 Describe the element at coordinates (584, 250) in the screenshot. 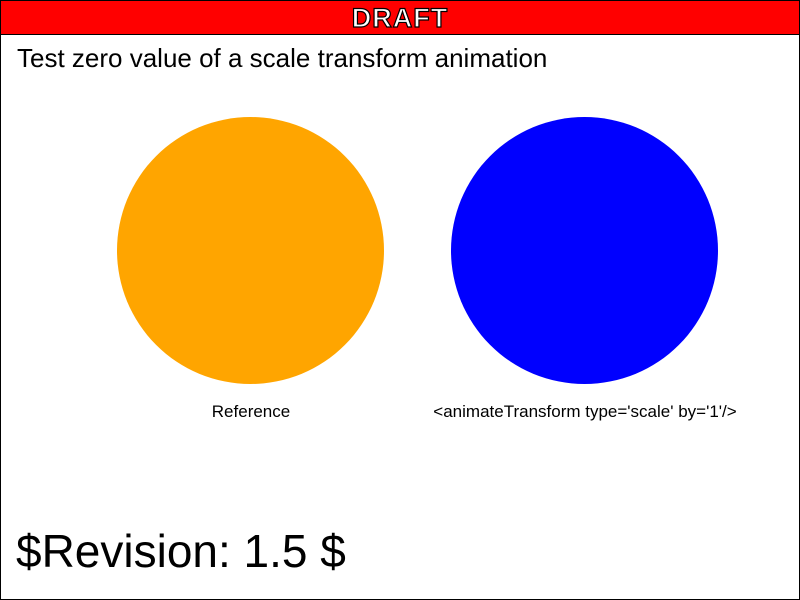

I see `animated-circle` at that location.